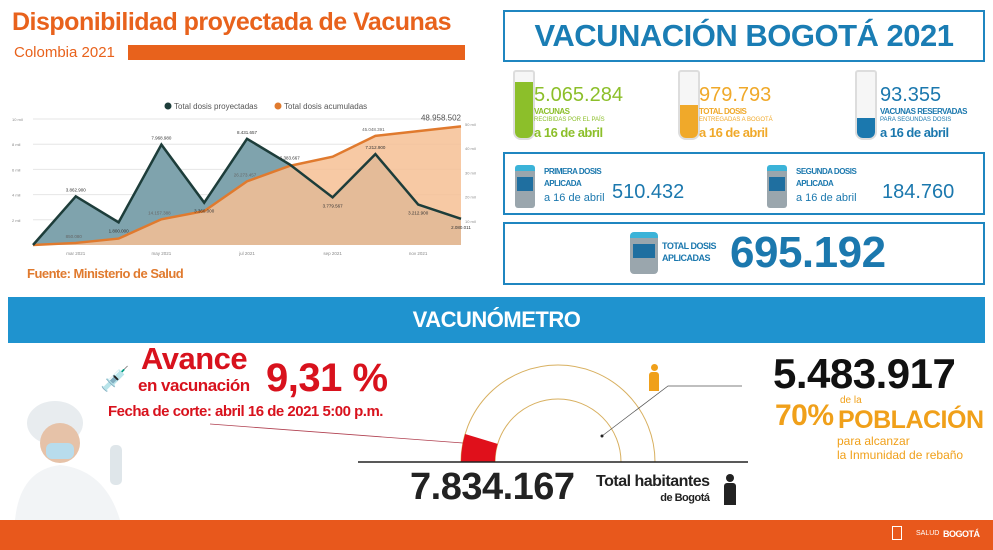 Image resolution: width=993 pixels, height=550 pixels. Describe the element at coordinates (296, 52) in the screenshot. I see `subtitle-bar` at that location.